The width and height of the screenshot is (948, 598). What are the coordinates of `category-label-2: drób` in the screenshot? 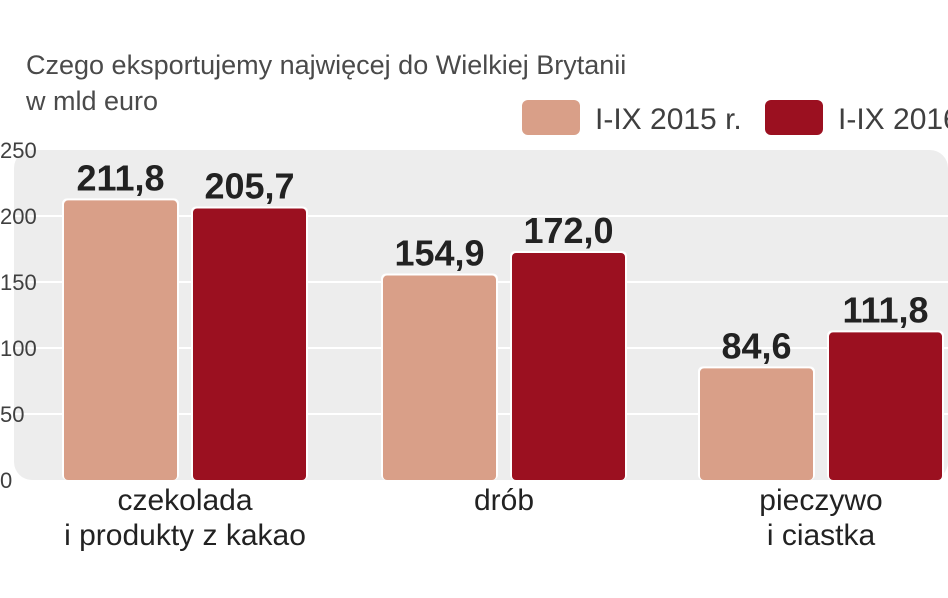 It's located at (504, 500).